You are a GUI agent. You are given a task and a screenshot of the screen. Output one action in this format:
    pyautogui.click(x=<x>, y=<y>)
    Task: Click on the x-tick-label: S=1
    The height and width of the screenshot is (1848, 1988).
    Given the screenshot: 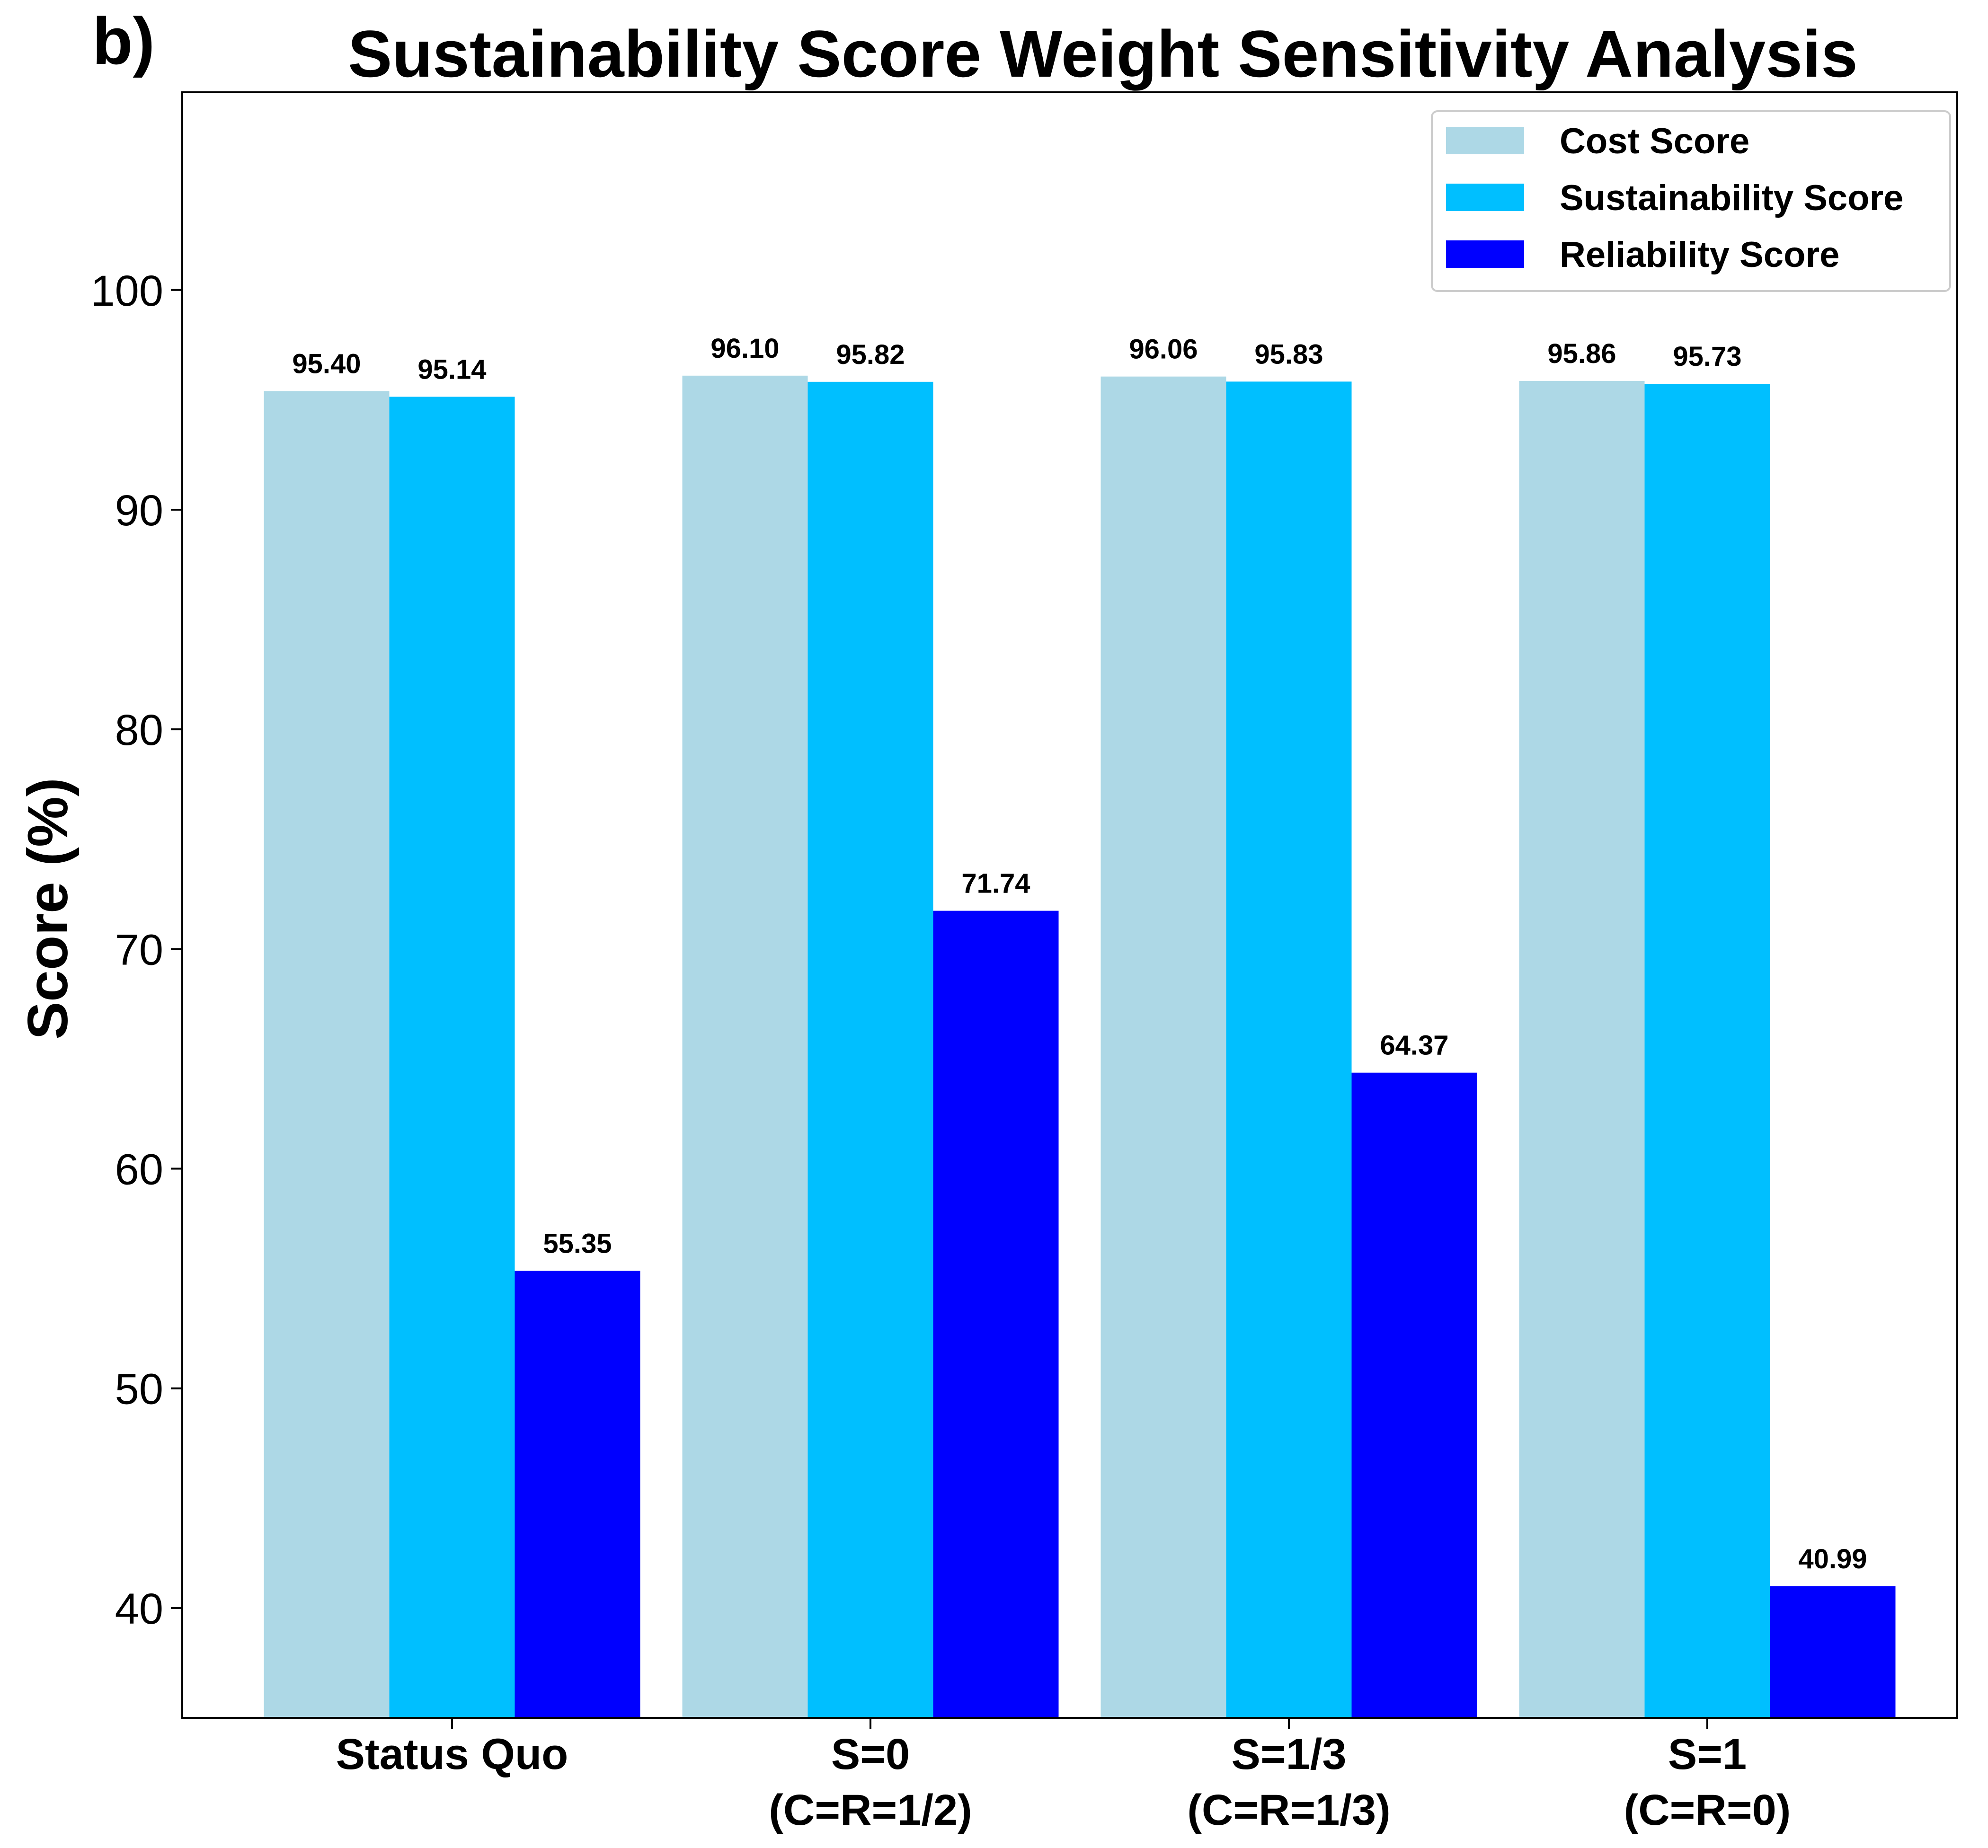 What is the action you would take?
    pyautogui.click(x=1707, y=1754)
    